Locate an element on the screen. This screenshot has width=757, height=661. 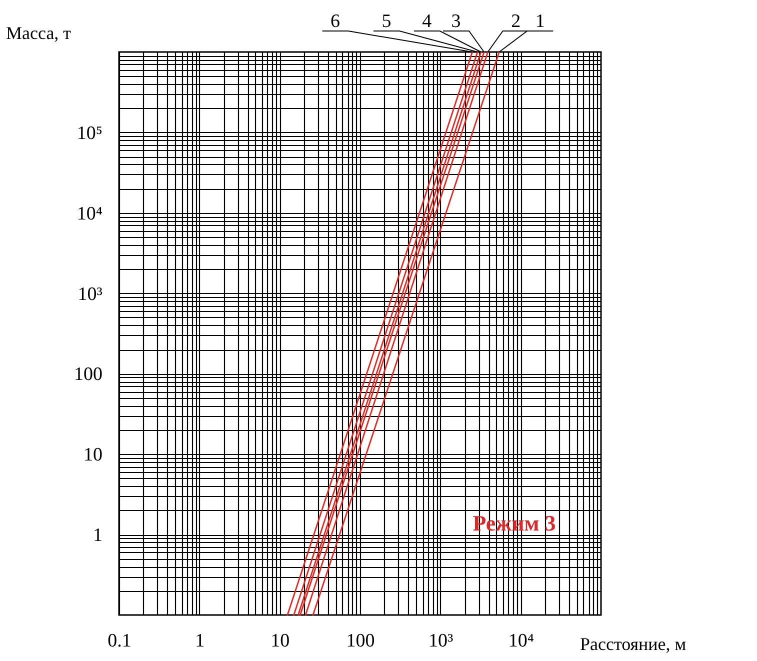
y-tick-label: 100 is located at coordinates (88, 375).